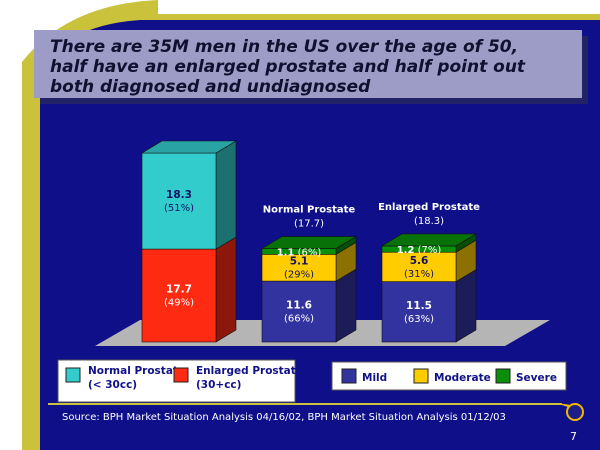 This screenshot has width=600, height=450. I want to click on bar-value: 5.6, so click(419, 261).